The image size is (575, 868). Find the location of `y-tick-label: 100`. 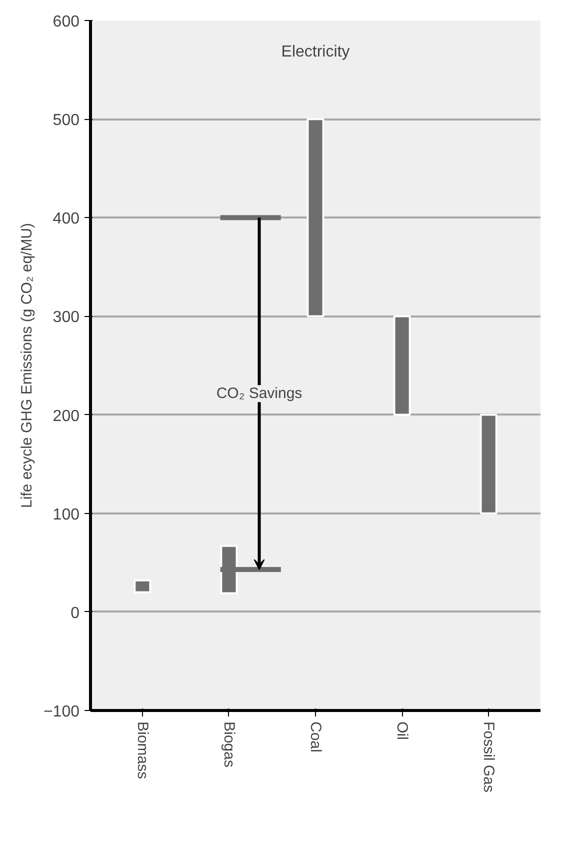

y-tick-label: 100 is located at coordinates (66, 515).